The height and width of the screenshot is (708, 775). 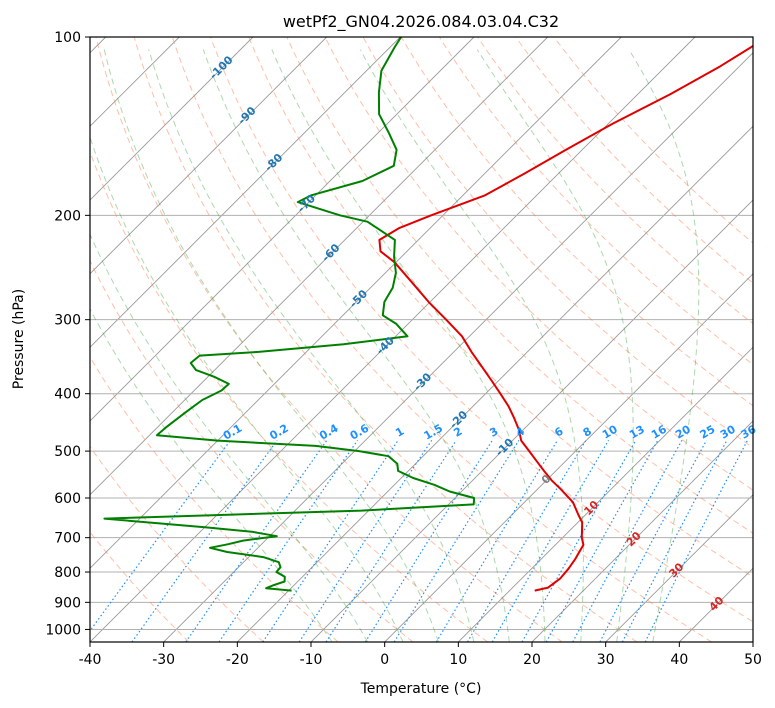 What do you see at coordinates (591, 508) in the screenshot?
I see `isotherm-label: 10` at bounding box center [591, 508].